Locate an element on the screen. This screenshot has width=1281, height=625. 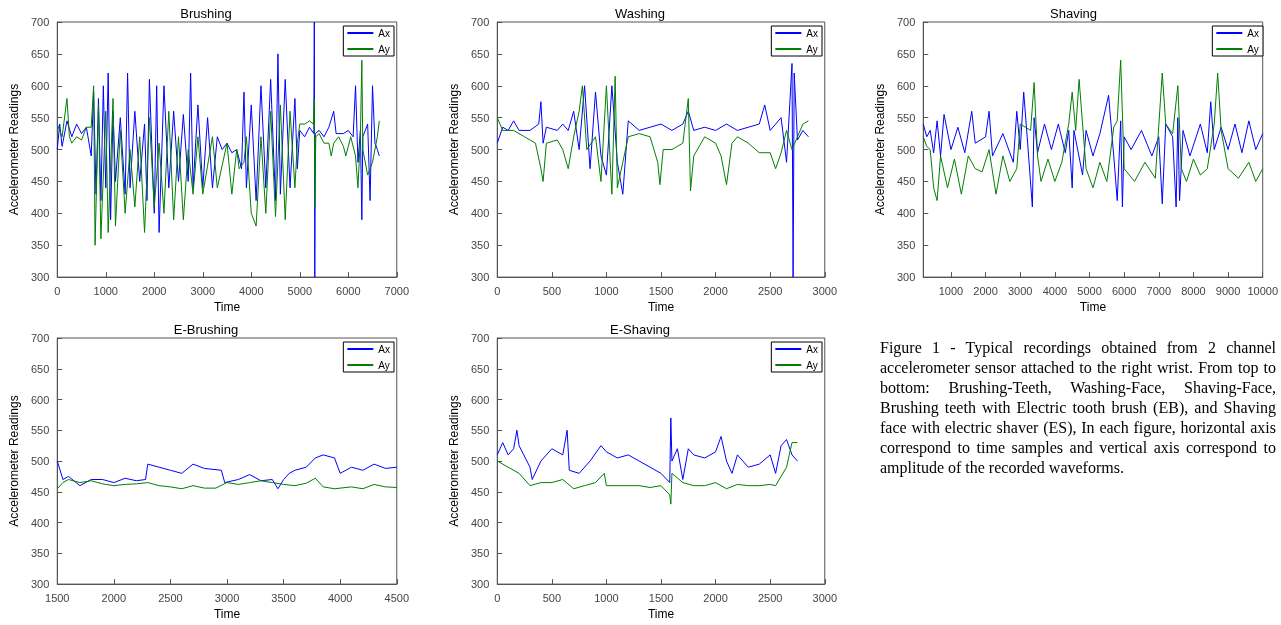
x-tick-label: 4500 is located at coordinates (397, 597).